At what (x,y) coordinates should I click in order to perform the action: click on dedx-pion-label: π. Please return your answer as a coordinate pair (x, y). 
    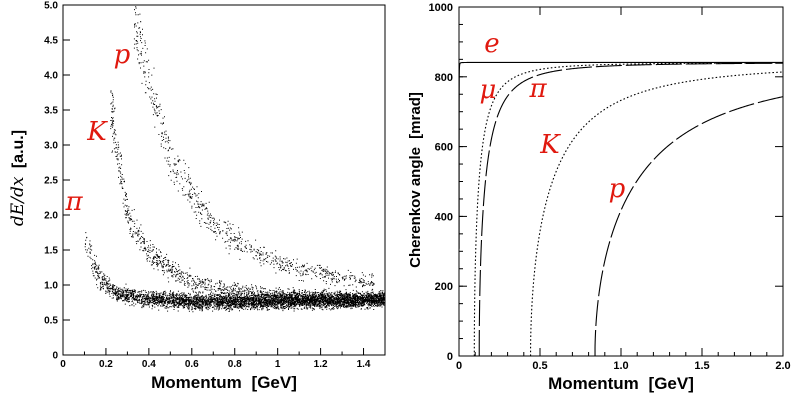
    Looking at the image, I should click on (73, 202).